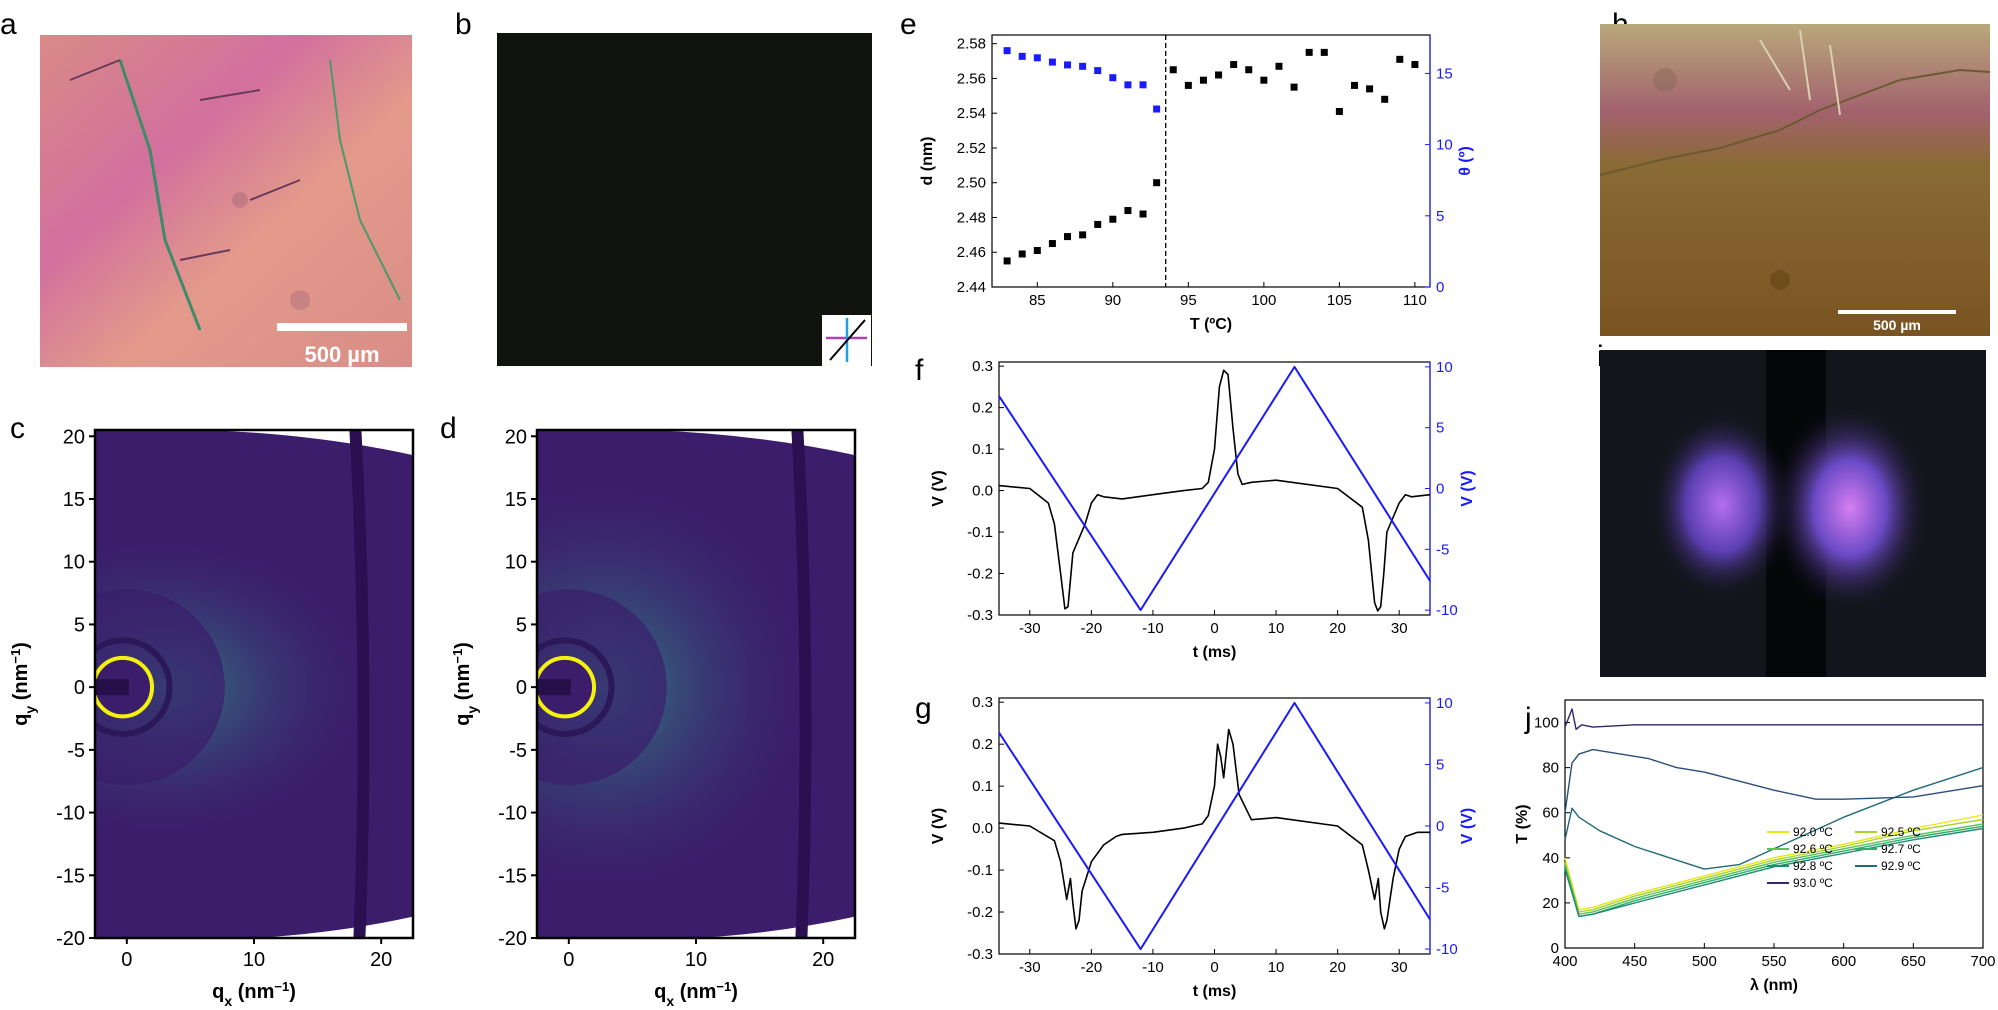  I want to click on y-axis-label-part: (nm, so click(463, 685).